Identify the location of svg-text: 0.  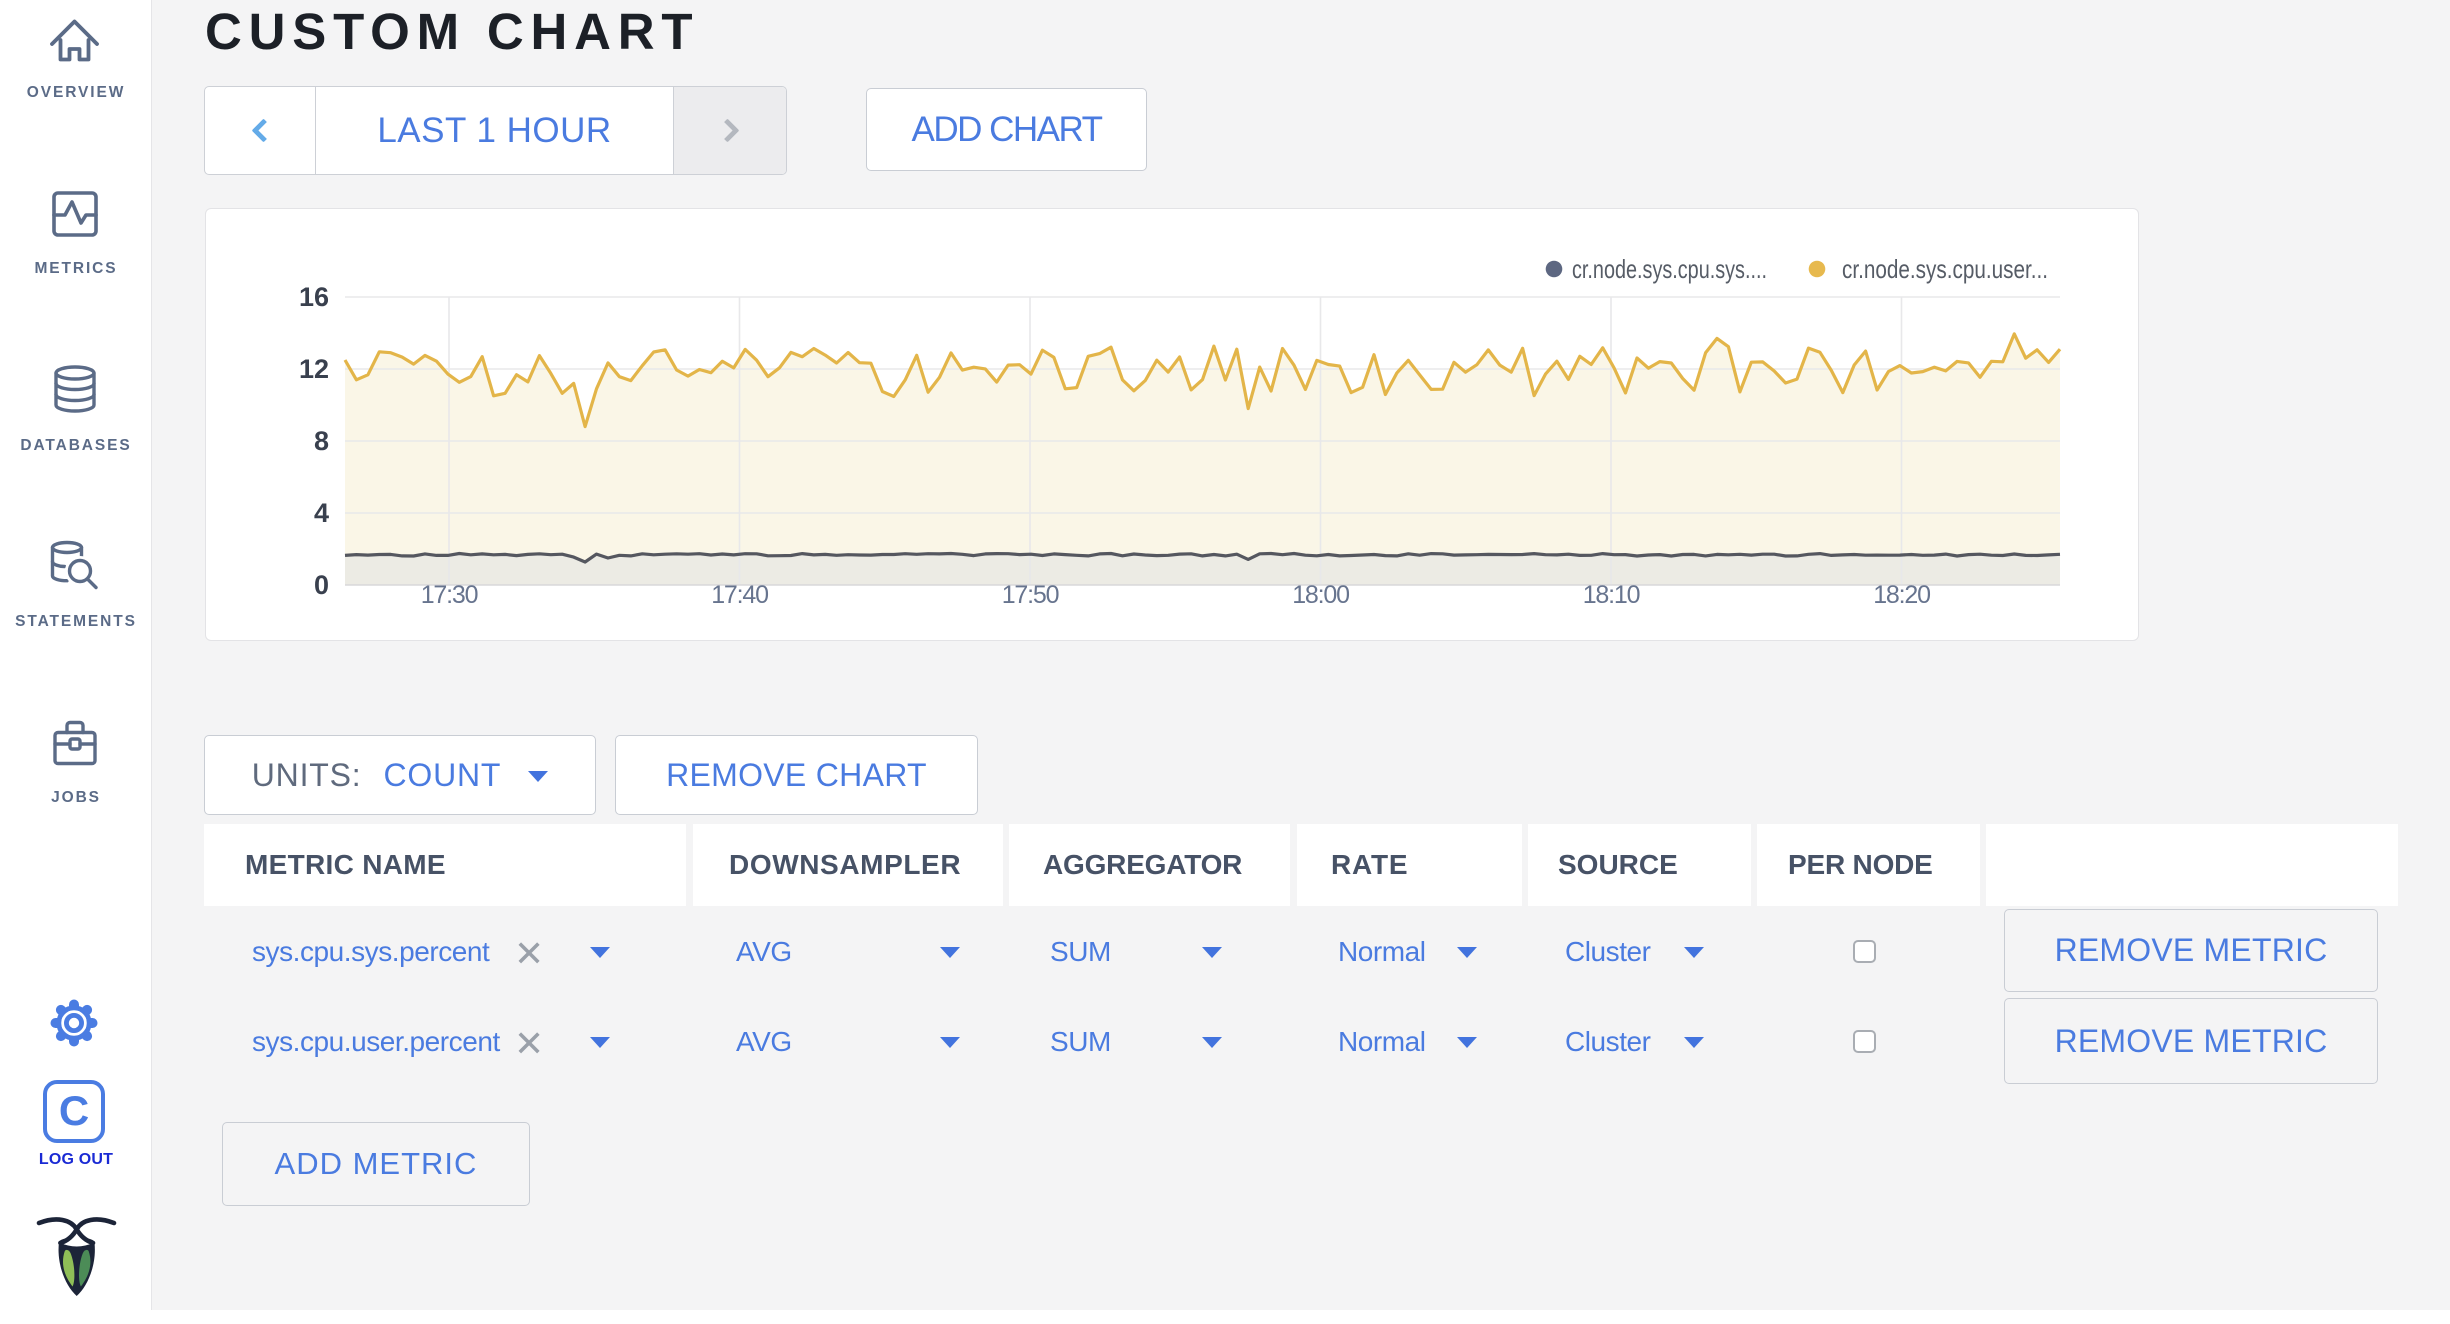
(321, 585).